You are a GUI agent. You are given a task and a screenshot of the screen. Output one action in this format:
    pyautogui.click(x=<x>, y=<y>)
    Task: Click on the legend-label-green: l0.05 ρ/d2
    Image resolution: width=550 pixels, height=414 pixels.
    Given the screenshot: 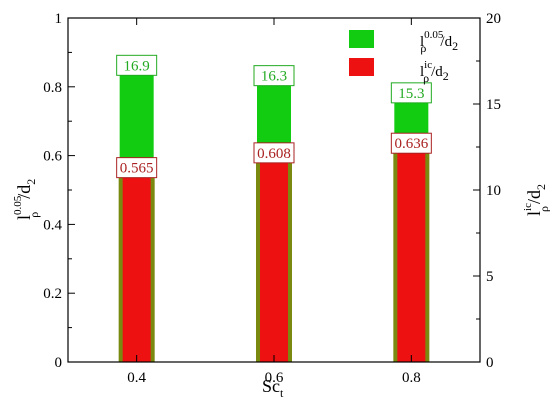 What is the action you would take?
    pyautogui.click(x=439, y=42)
    